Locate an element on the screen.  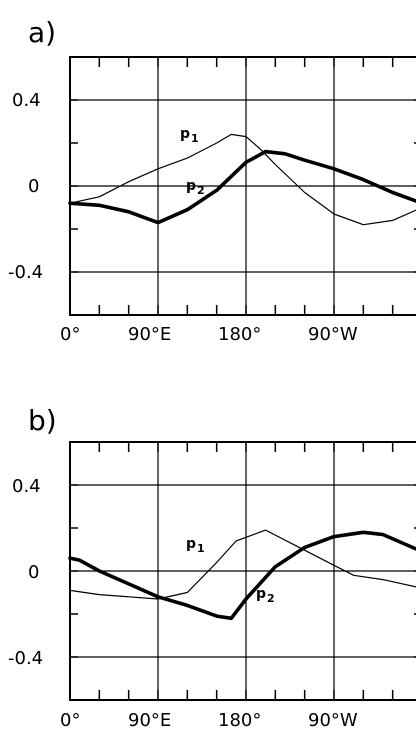
panel-b-ytick-0: 0 is located at coordinates (33, 572).